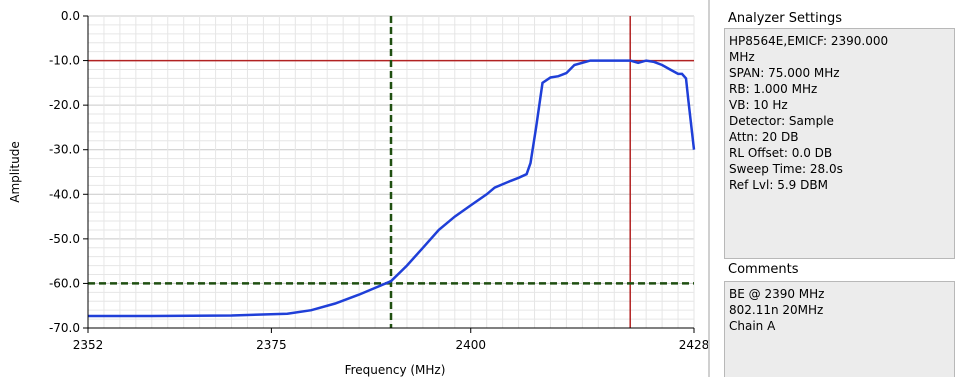 The image size is (955, 377). I want to click on settings-line: SPAN: 75.000 MHz, so click(784, 73).